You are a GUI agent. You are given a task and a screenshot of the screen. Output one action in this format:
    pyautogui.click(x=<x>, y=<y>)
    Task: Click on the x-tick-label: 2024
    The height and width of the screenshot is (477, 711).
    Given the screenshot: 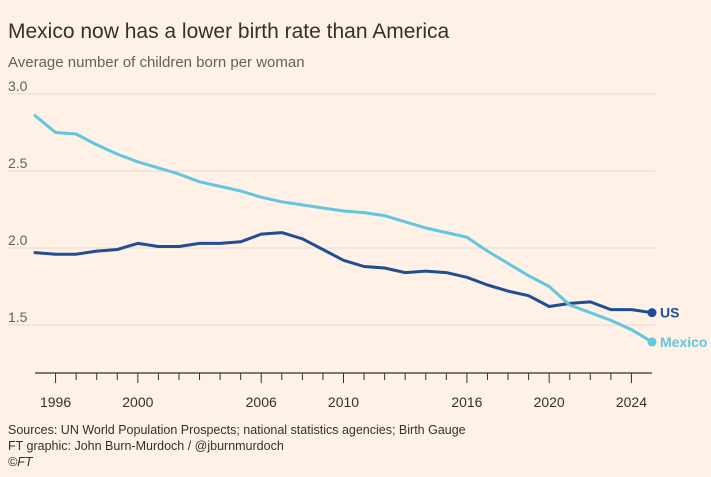 What is the action you would take?
    pyautogui.click(x=631, y=402)
    